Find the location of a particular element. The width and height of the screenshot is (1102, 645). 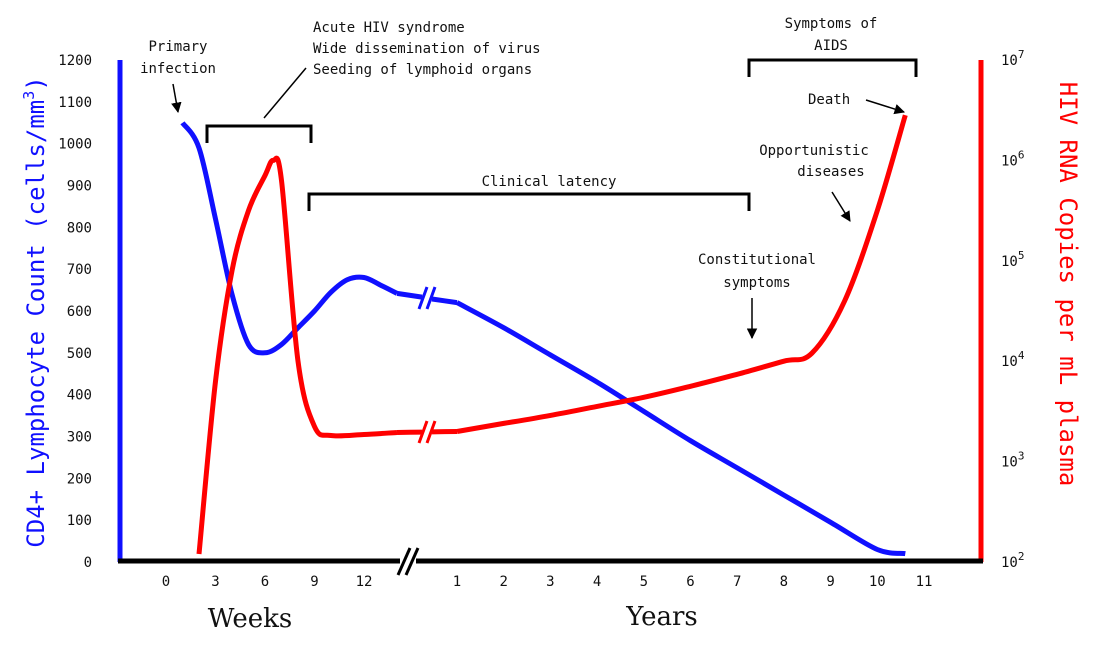

cd4-break-stub-left is located at coordinates (409, 295).